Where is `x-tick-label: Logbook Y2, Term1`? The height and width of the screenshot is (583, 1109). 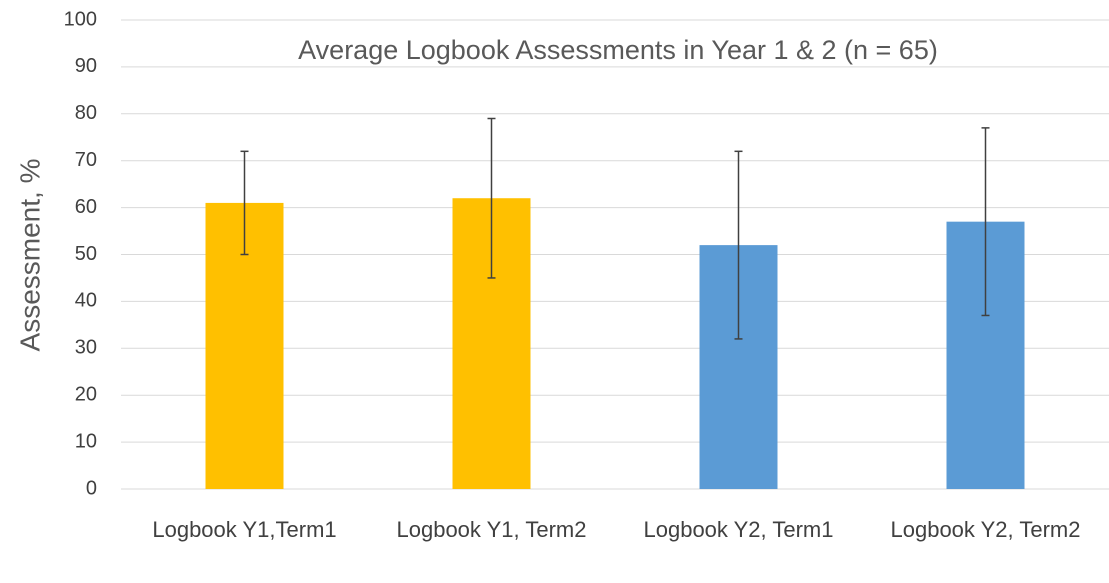 x-tick-label: Logbook Y2, Term1 is located at coordinates (738, 529).